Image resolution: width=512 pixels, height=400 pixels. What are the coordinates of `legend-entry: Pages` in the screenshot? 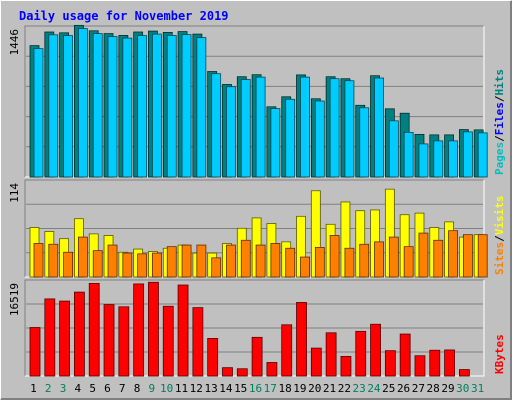 It's located at (499, 158).